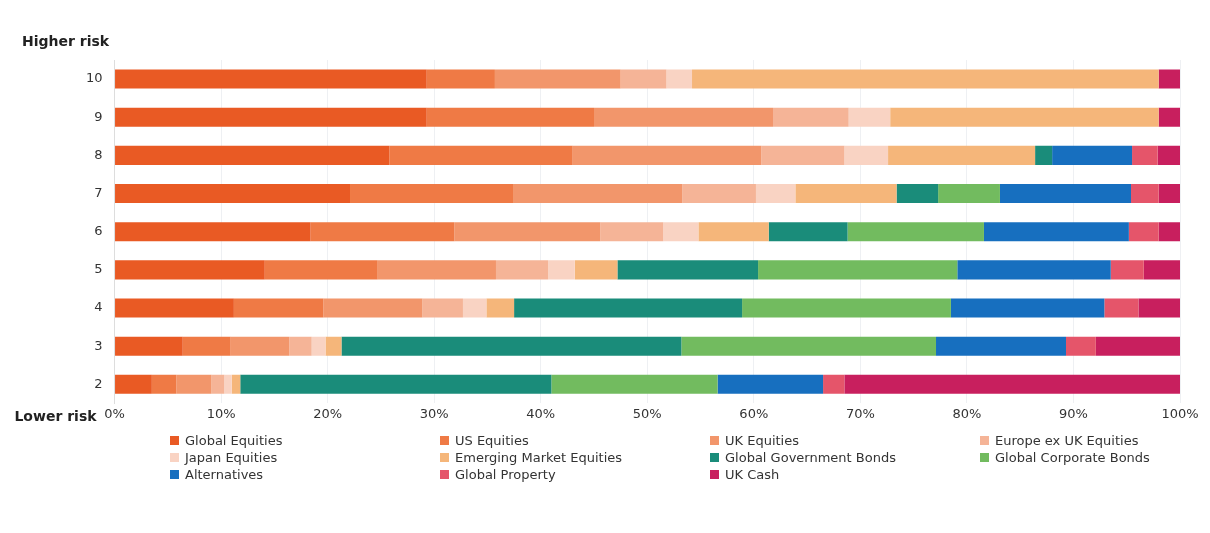 Image resolution: width=1210 pixels, height=533 pixels. What do you see at coordinates (98, 307) in the screenshot?
I see `y-tick-label: 4` at bounding box center [98, 307].